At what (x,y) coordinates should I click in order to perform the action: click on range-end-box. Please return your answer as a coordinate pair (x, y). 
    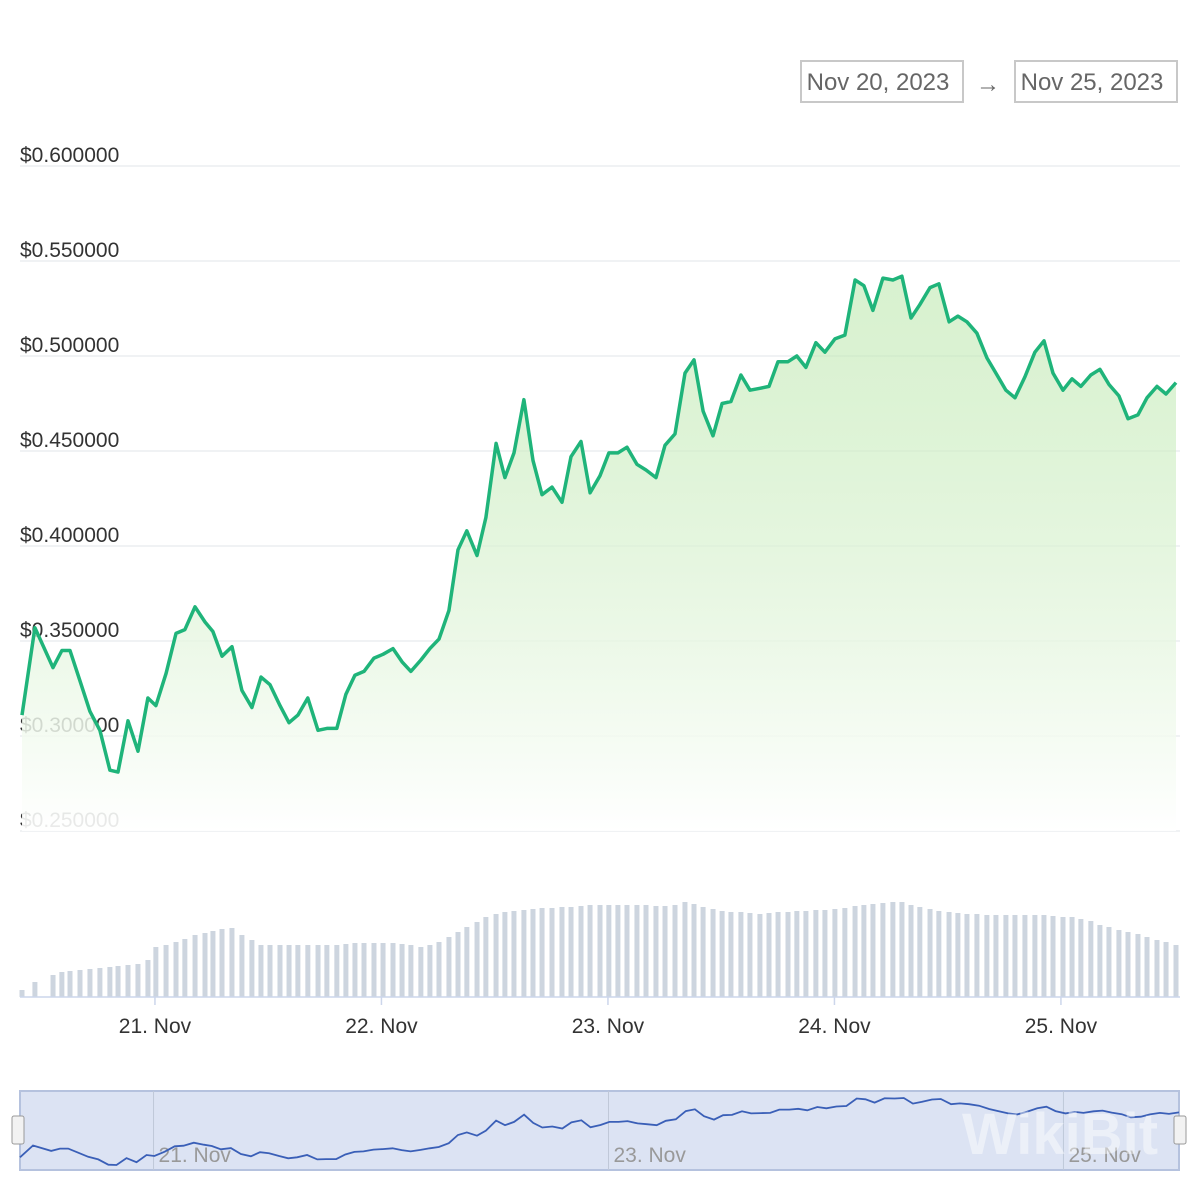
    Looking at the image, I should click on (1096, 81).